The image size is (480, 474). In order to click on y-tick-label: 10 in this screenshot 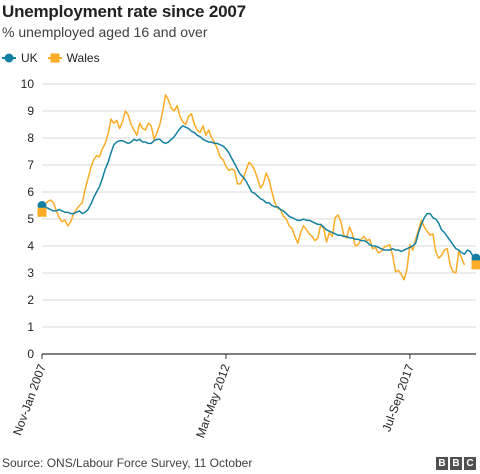, I will do `click(28, 84)`.